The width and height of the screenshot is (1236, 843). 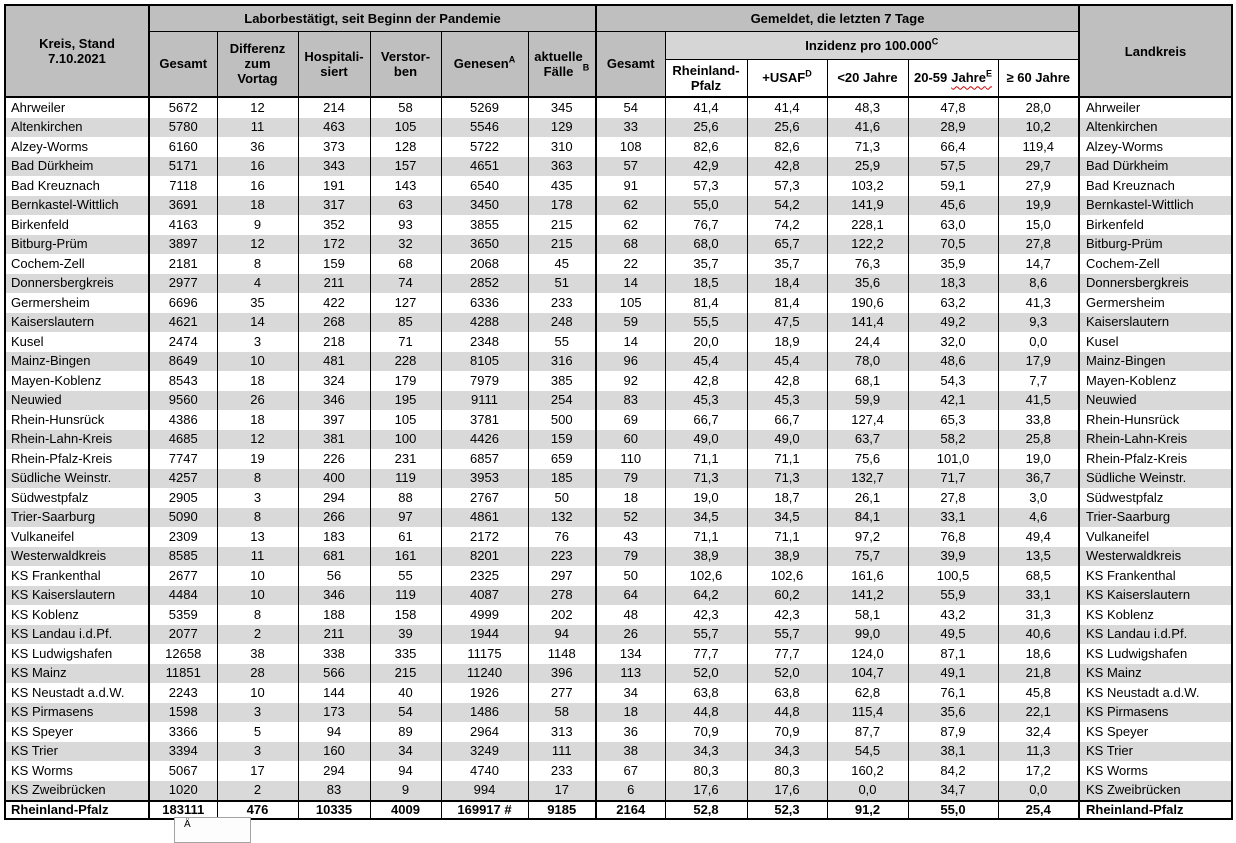 I want to click on cell-value: 313, so click(x=561, y=732).